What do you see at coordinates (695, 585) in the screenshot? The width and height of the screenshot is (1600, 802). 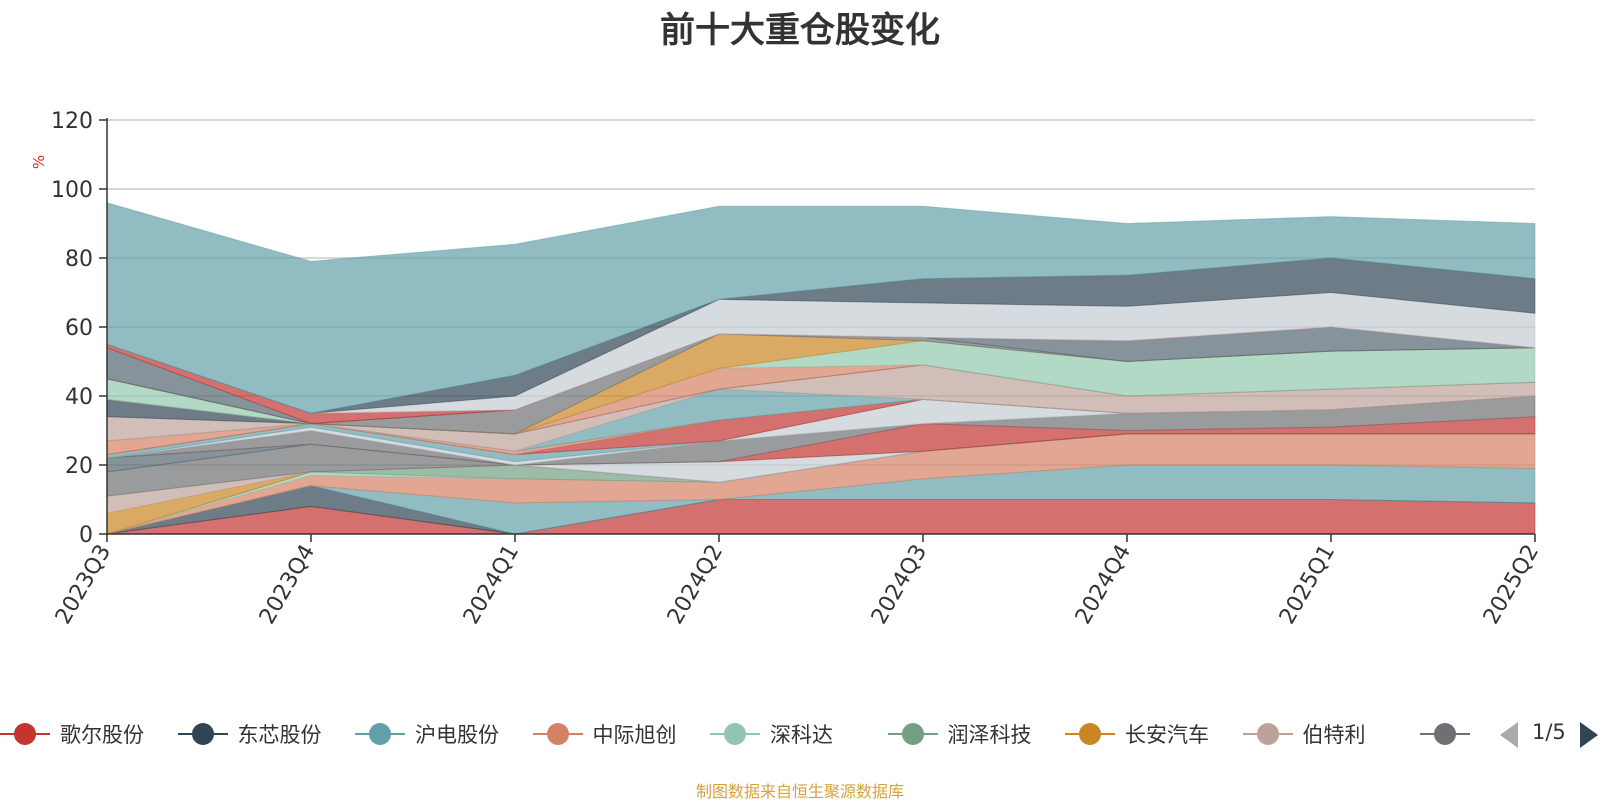 I see `x-tick-label: 2024Q2` at bounding box center [695, 585].